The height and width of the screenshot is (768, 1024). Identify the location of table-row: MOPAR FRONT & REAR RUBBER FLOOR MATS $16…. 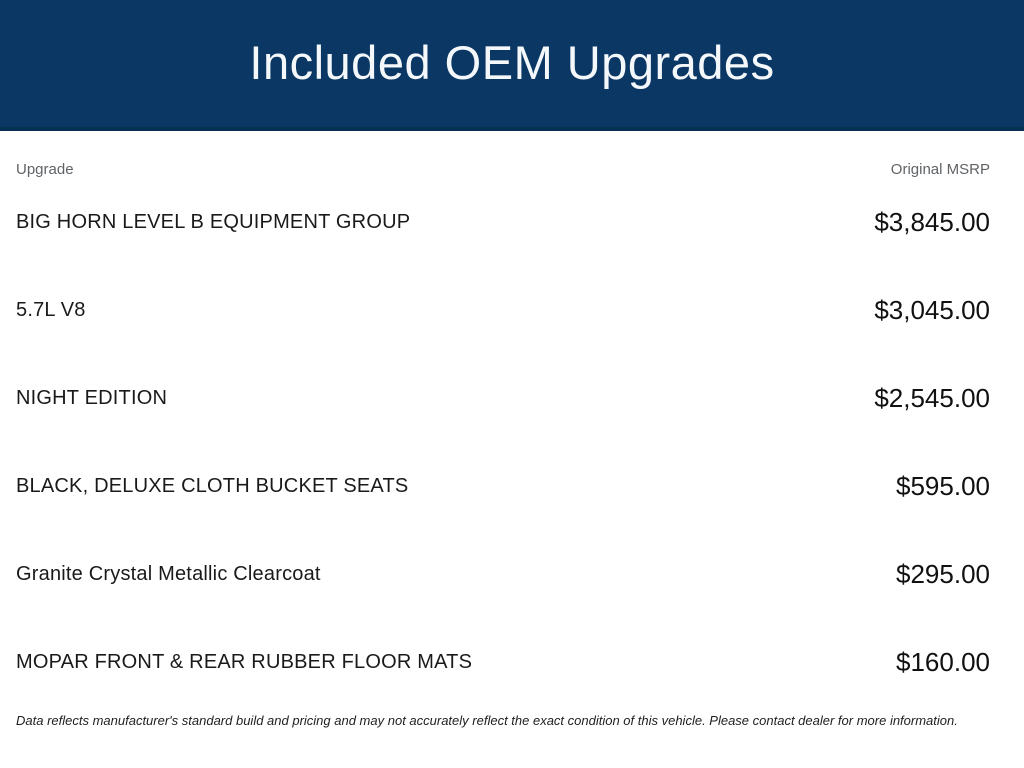
(503, 662).